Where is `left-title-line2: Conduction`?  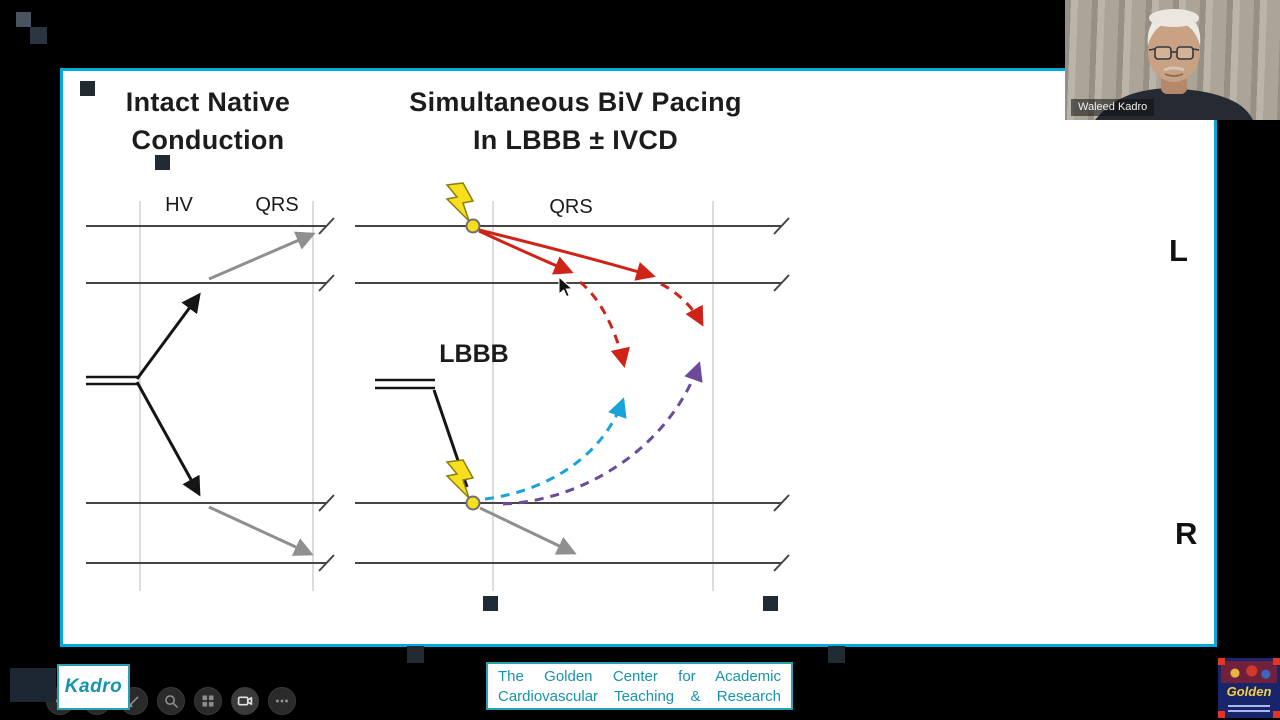 left-title-line2: Conduction is located at coordinates (208, 140).